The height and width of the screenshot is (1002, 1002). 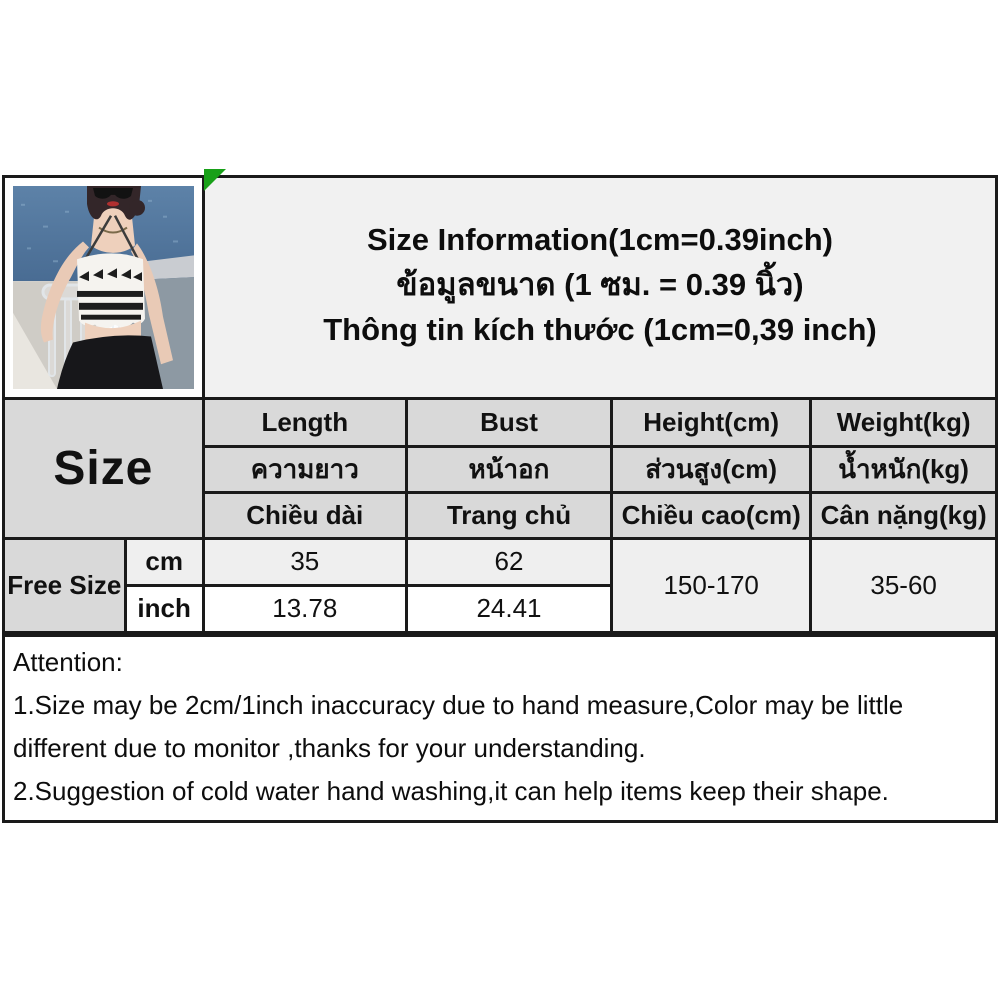 What do you see at coordinates (105, 470) in the screenshot?
I see `size-corner-label: Size` at bounding box center [105, 470].